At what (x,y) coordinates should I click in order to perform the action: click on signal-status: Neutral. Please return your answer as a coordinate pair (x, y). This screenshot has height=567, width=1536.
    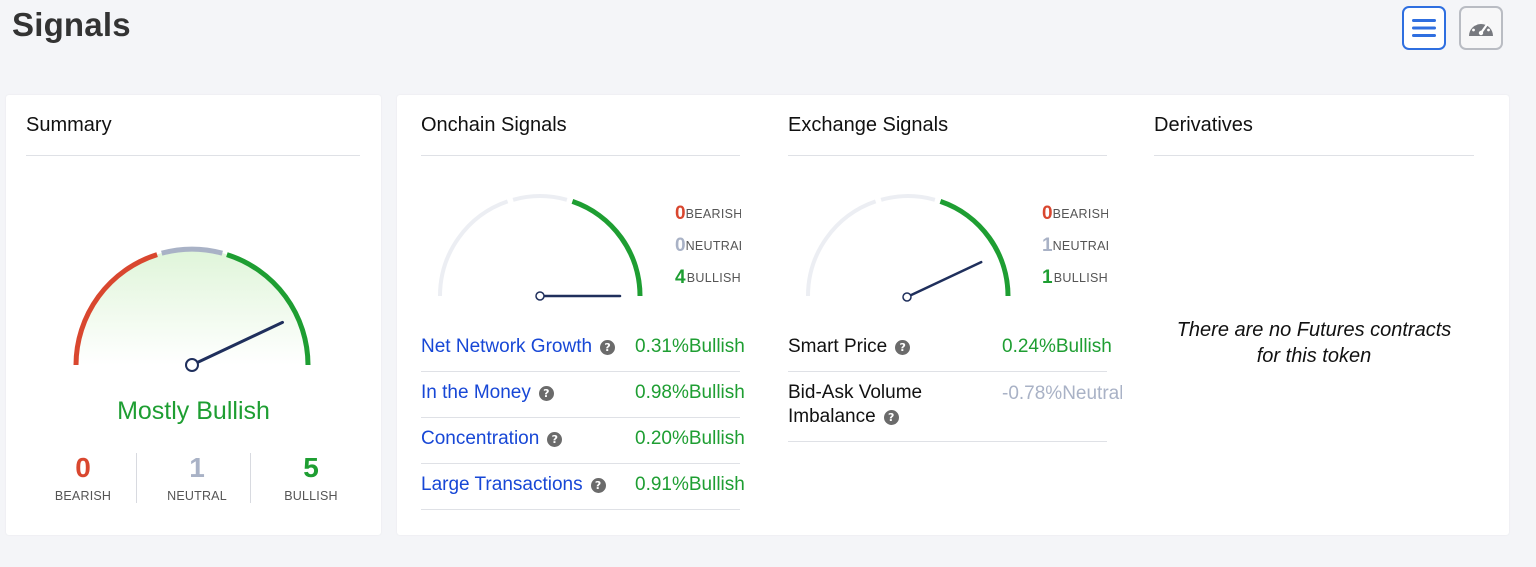
    Looking at the image, I should click on (1092, 393).